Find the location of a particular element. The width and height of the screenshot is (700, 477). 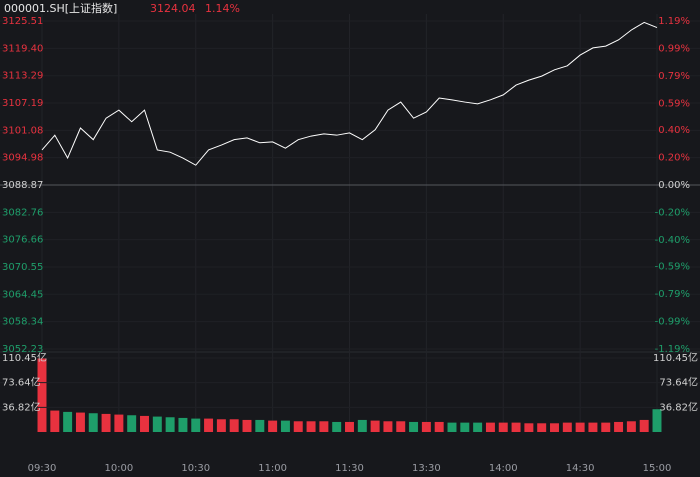

y-tick-label: 3119.40 is located at coordinates (22, 48).